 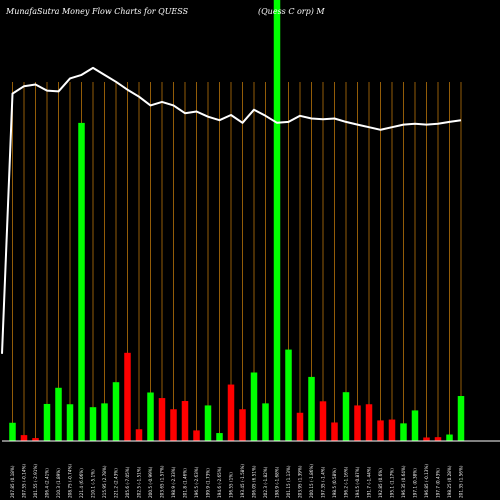 I want to click on x-tick-label: 202.5 (-1.51%), so click(x=139, y=482).